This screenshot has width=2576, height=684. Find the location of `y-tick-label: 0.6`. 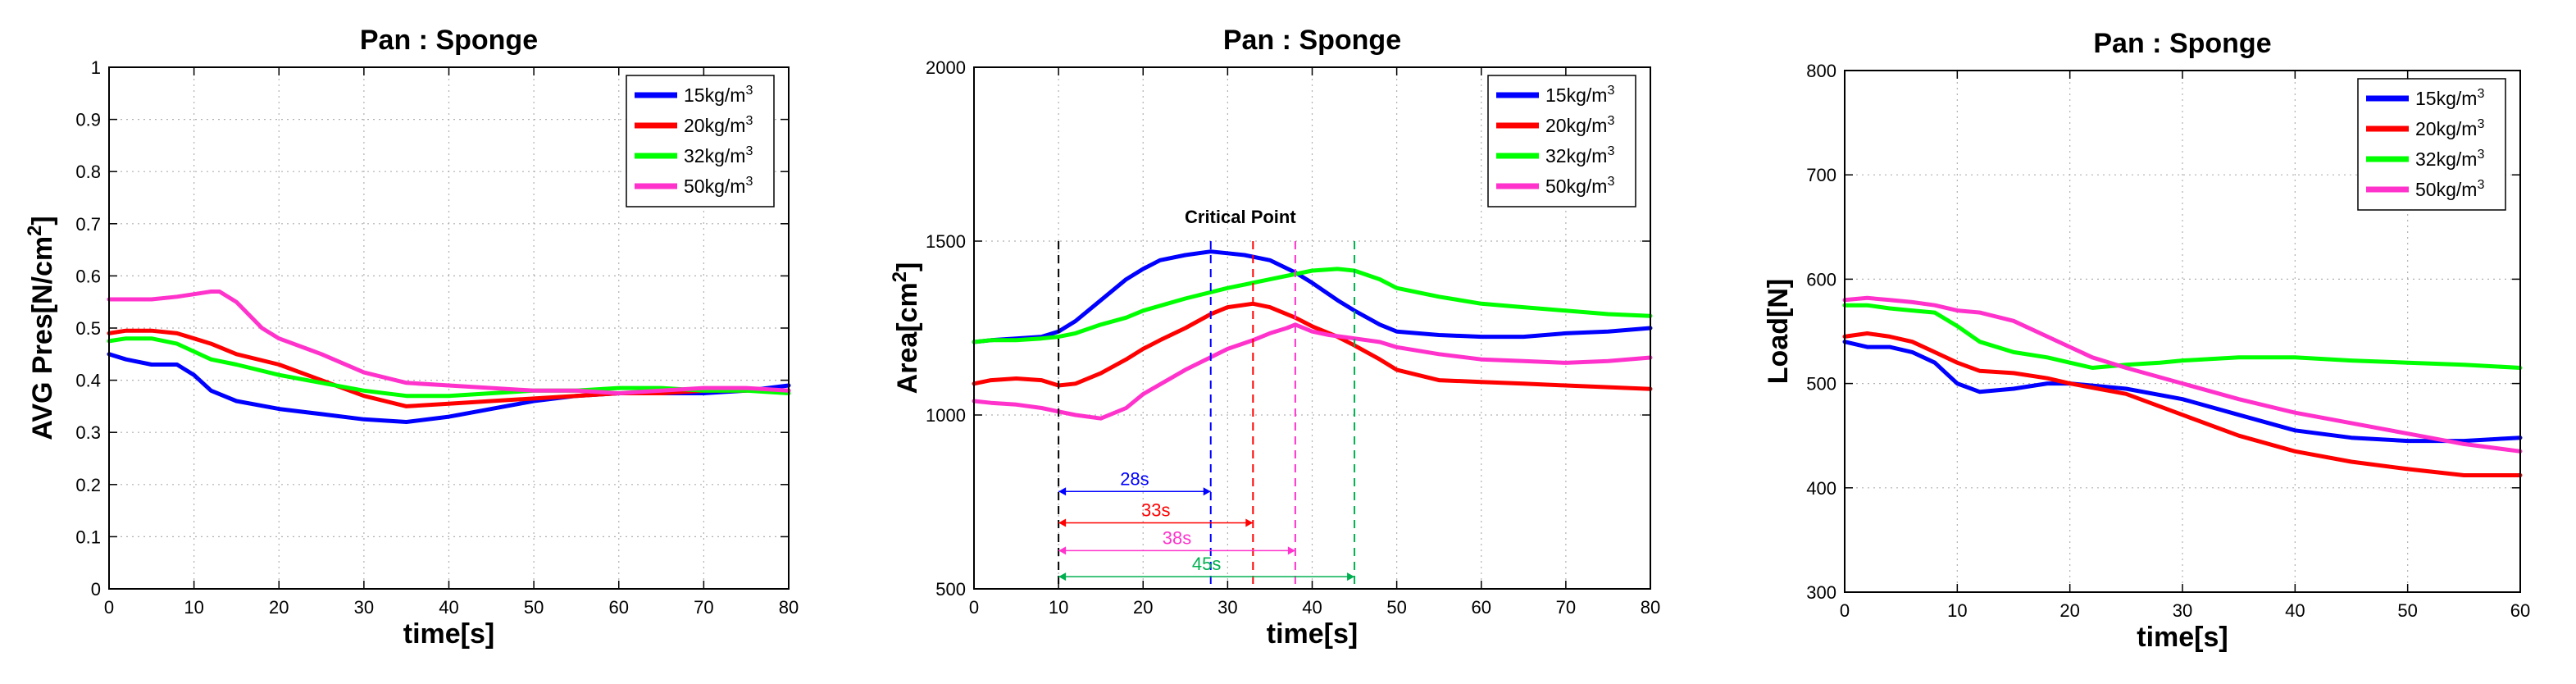

y-tick-label: 0.6 is located at coordinates (88, 276).